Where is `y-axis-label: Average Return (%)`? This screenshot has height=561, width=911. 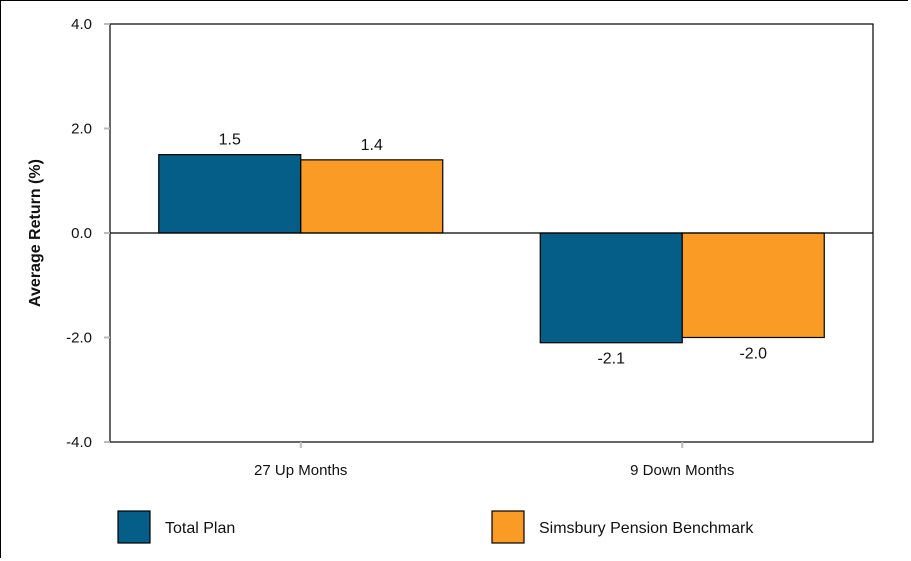 y-axis-label: Average Return (%) is located at coordinates (35, 233).